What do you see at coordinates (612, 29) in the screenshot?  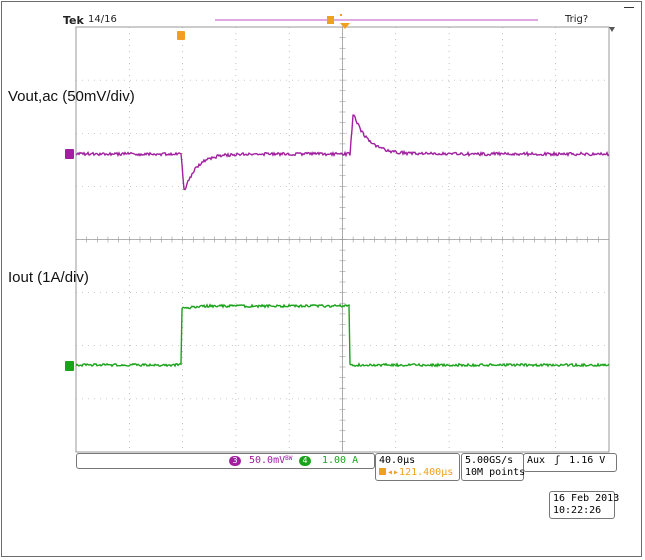 I see `trigger-level-arrow-icon` at bounding box center [612, 29].